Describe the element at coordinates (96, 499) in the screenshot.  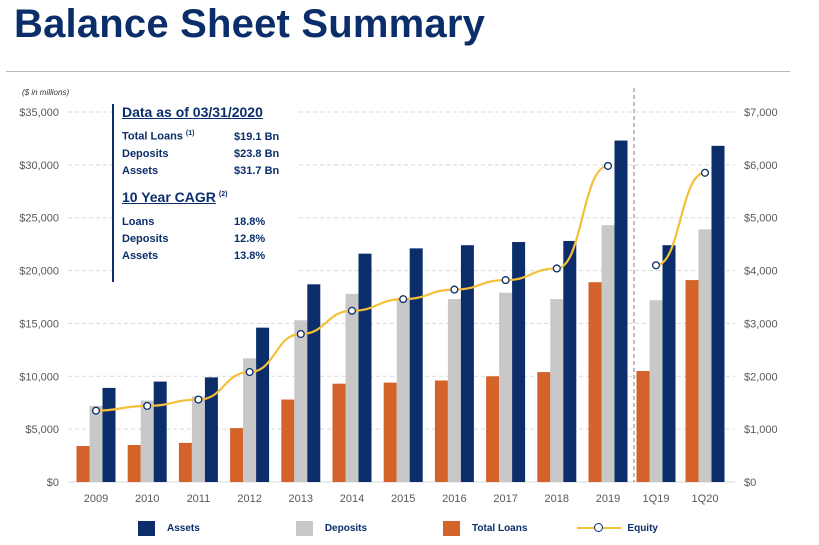
I see `x-tick-label: 2009` at that location.